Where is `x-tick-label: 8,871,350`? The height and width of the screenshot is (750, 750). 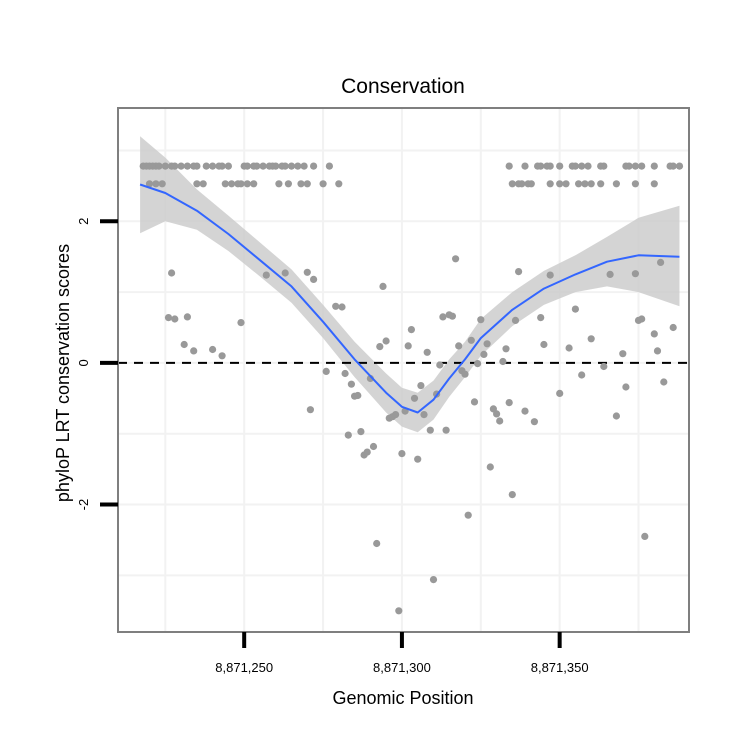
x-tick-label: 8,871,350 is located at coordinates (560, 667).